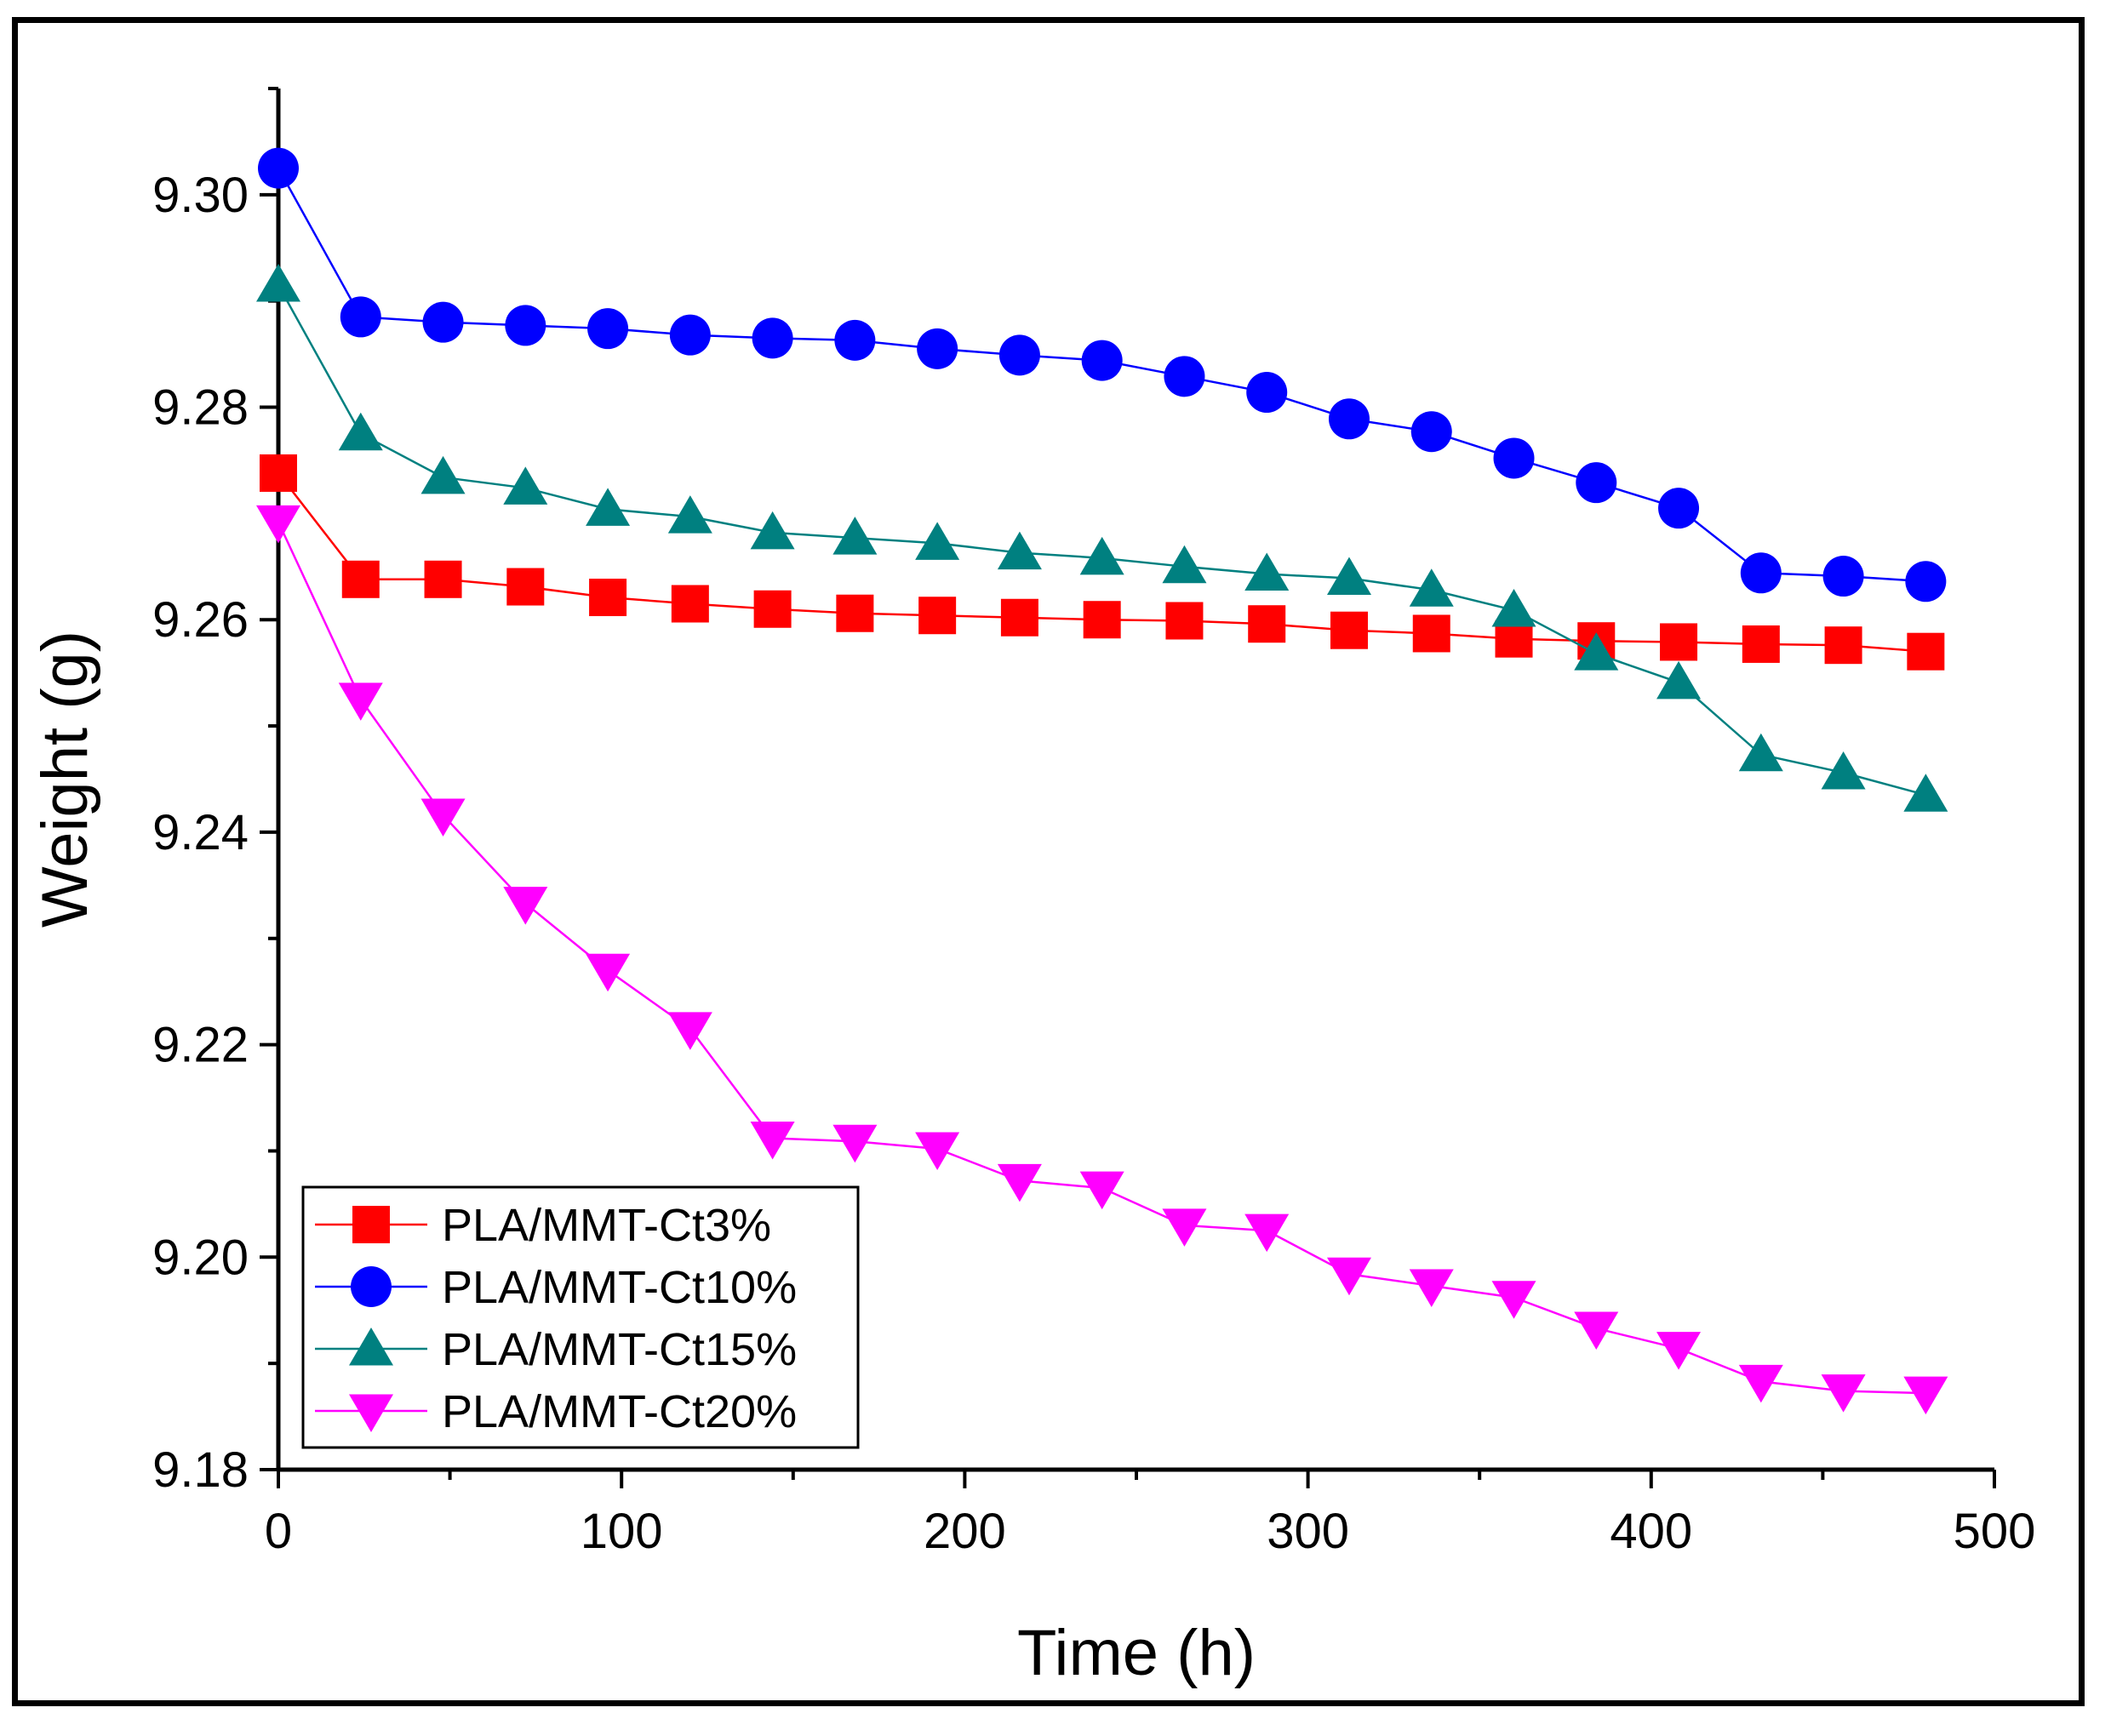 This screenshot has width=2111, height=1736. I want to click on legend-label: PLA/MMT-Ct15%, so click(619, 1349).